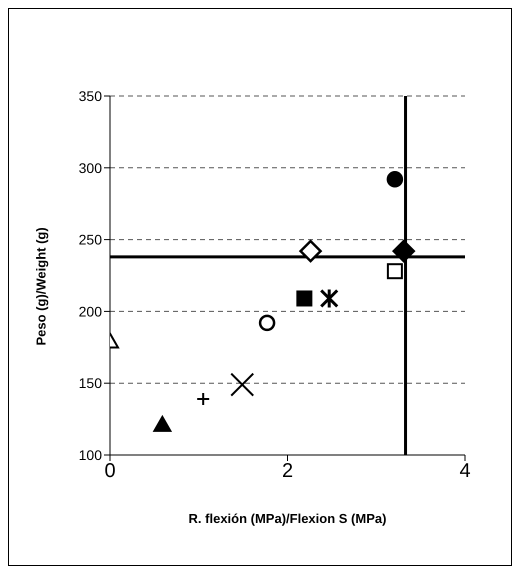 This screenshot has height=574, width=520. Describe the element at coordinates (110, 471) in the screenshot. I see `x-tick-label: 0` at that location.